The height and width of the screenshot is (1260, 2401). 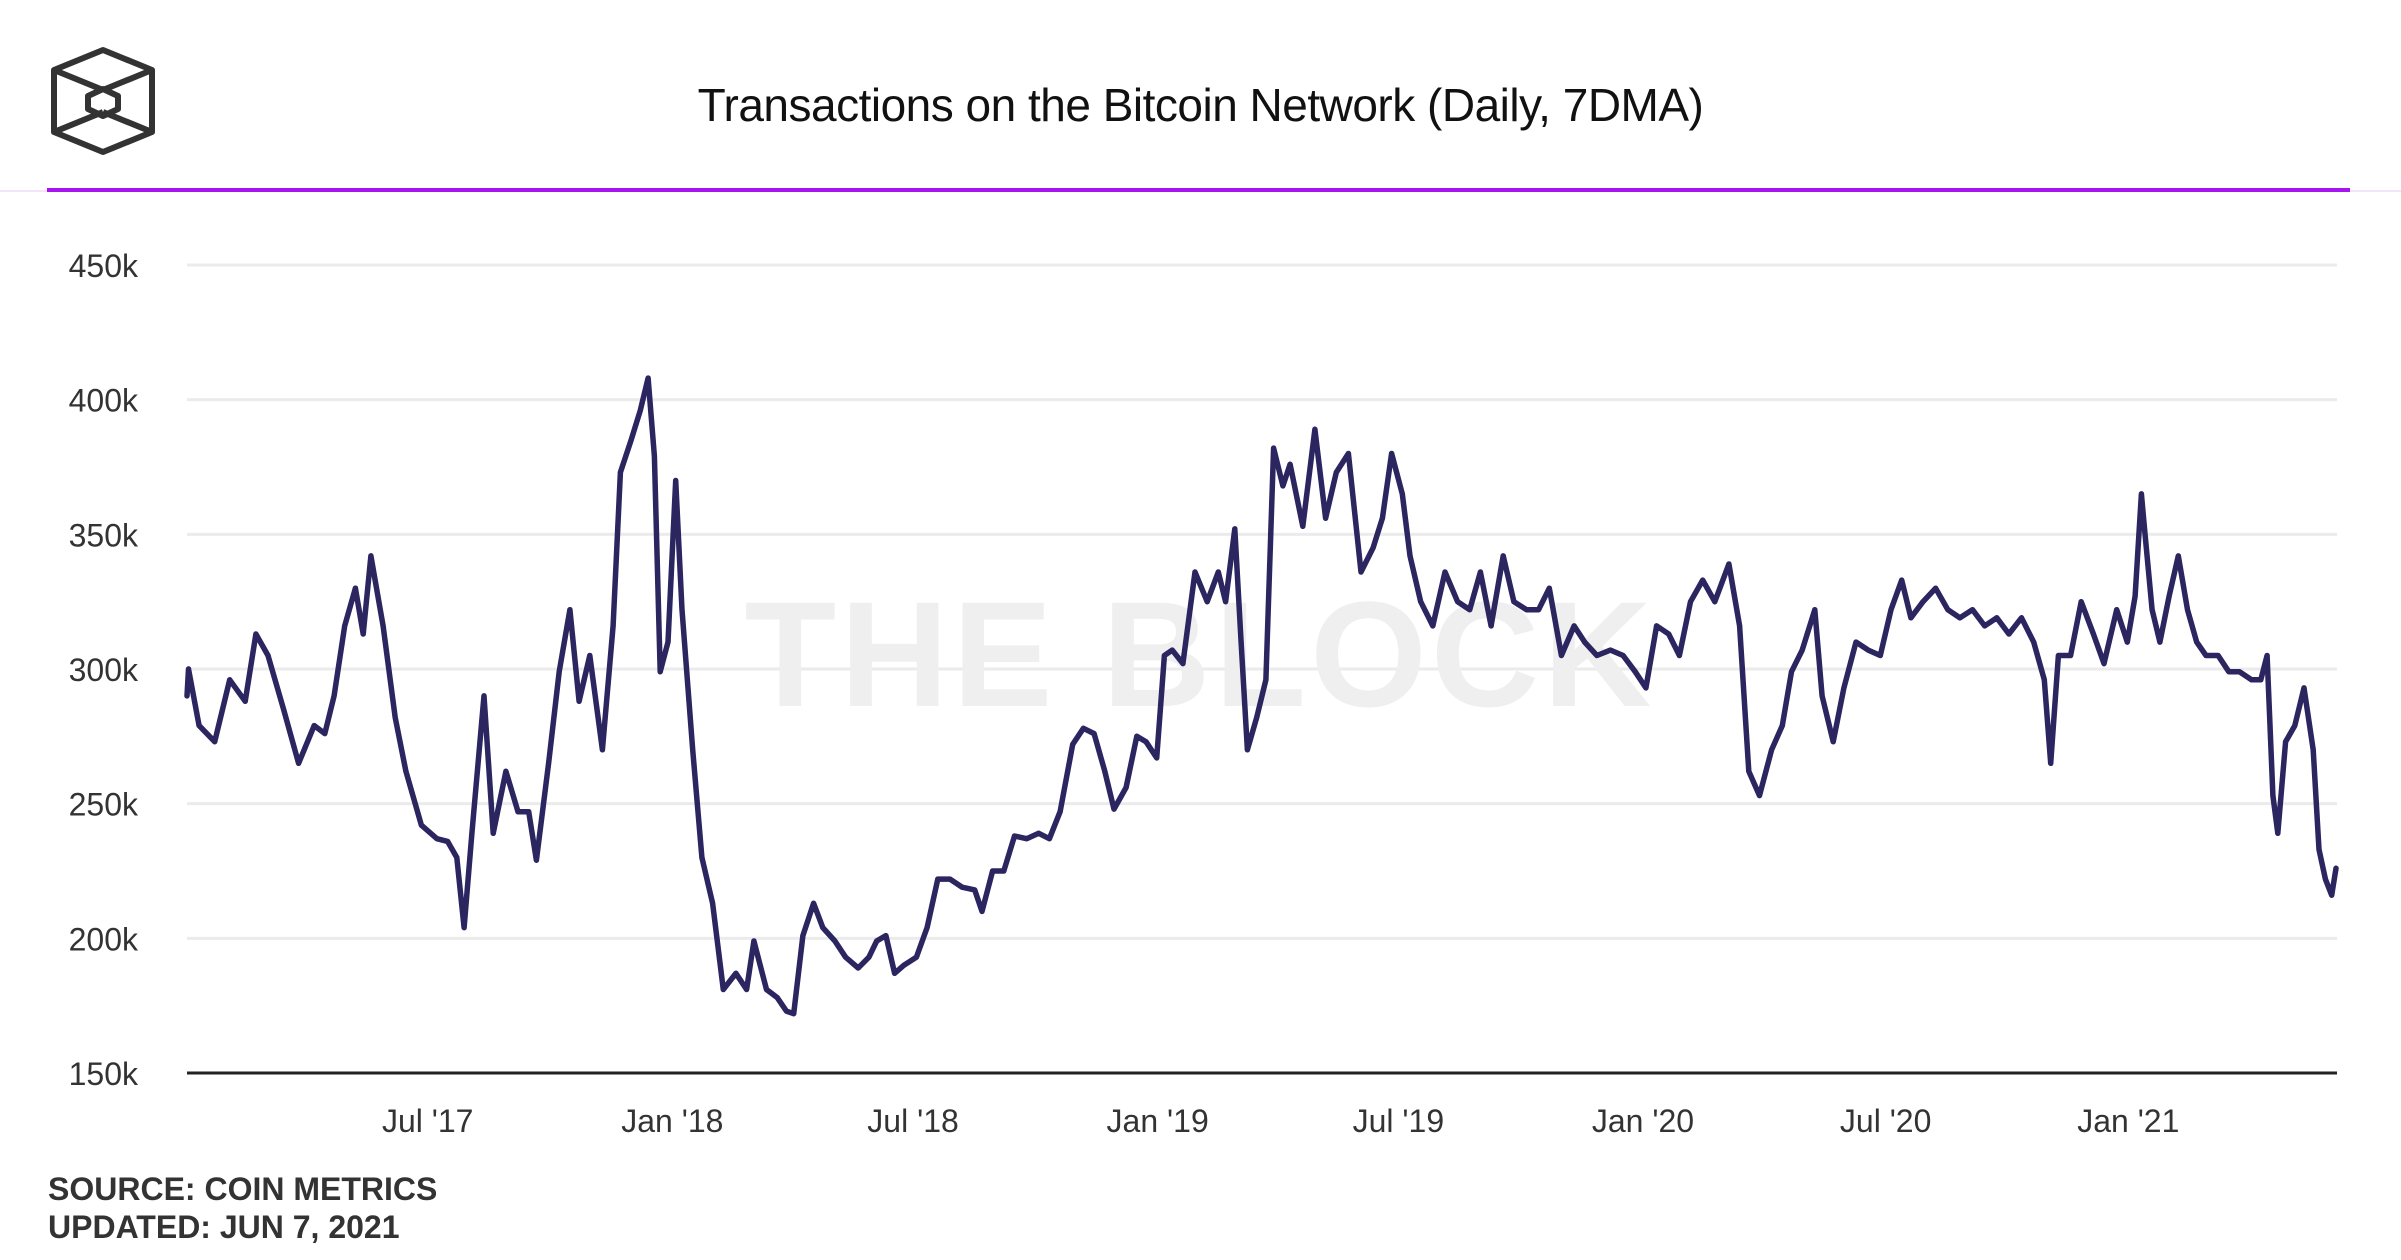 I want to click on x-tick-label: Jan '20, so click(x=1643, y=1121).